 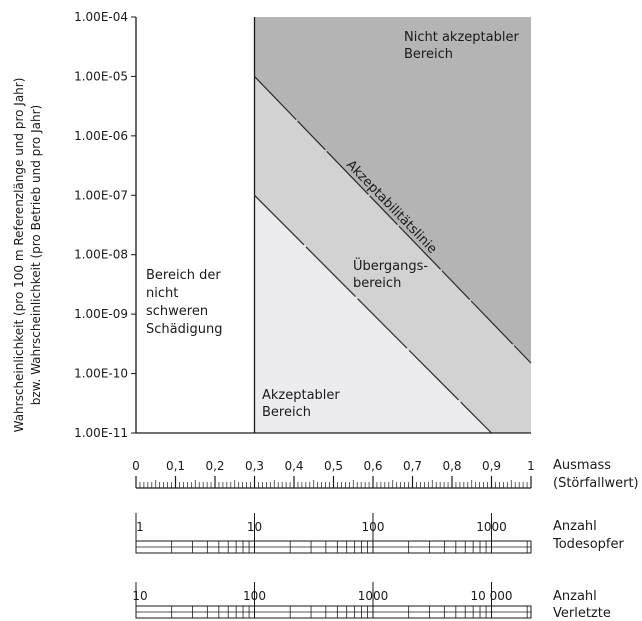 What do you see at coordinates (588, 544) in the screenshot?
I see `deaths-scale-label-2: Todesopfer` at bounding box center [588, 544].